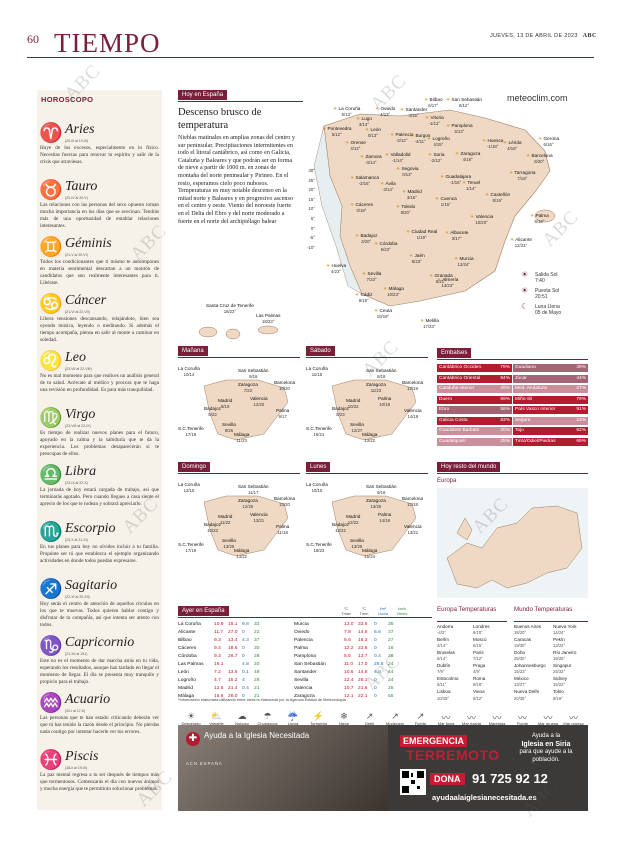 This screenshot has height=846, width=620. Describe the element at coordinates (293, 716) in the screenshot. I see `weather-symbol-icon: ☔` at that location.